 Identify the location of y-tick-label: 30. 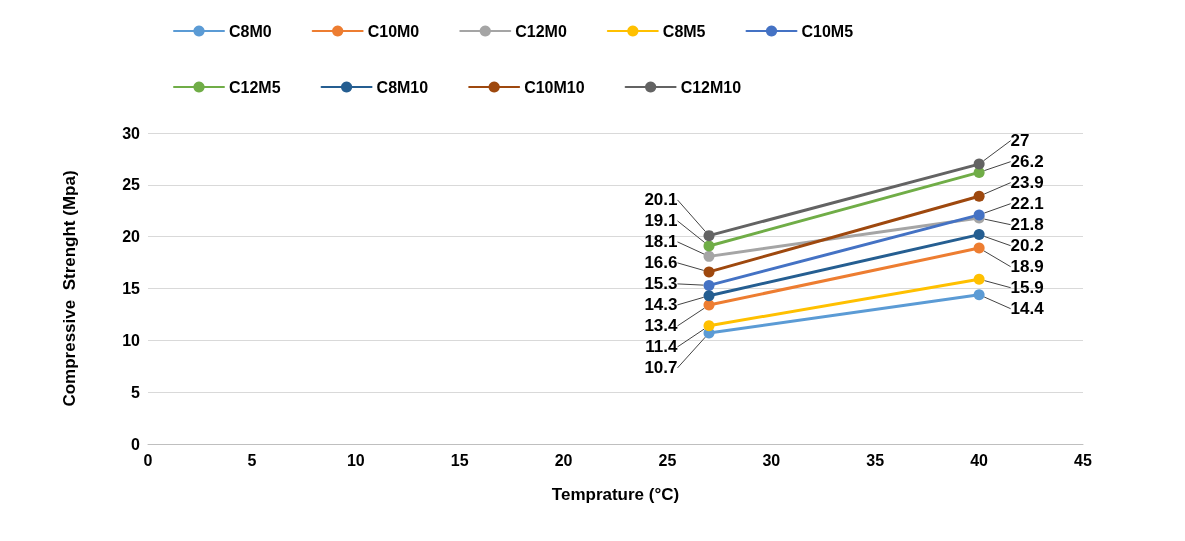
(131, 133).